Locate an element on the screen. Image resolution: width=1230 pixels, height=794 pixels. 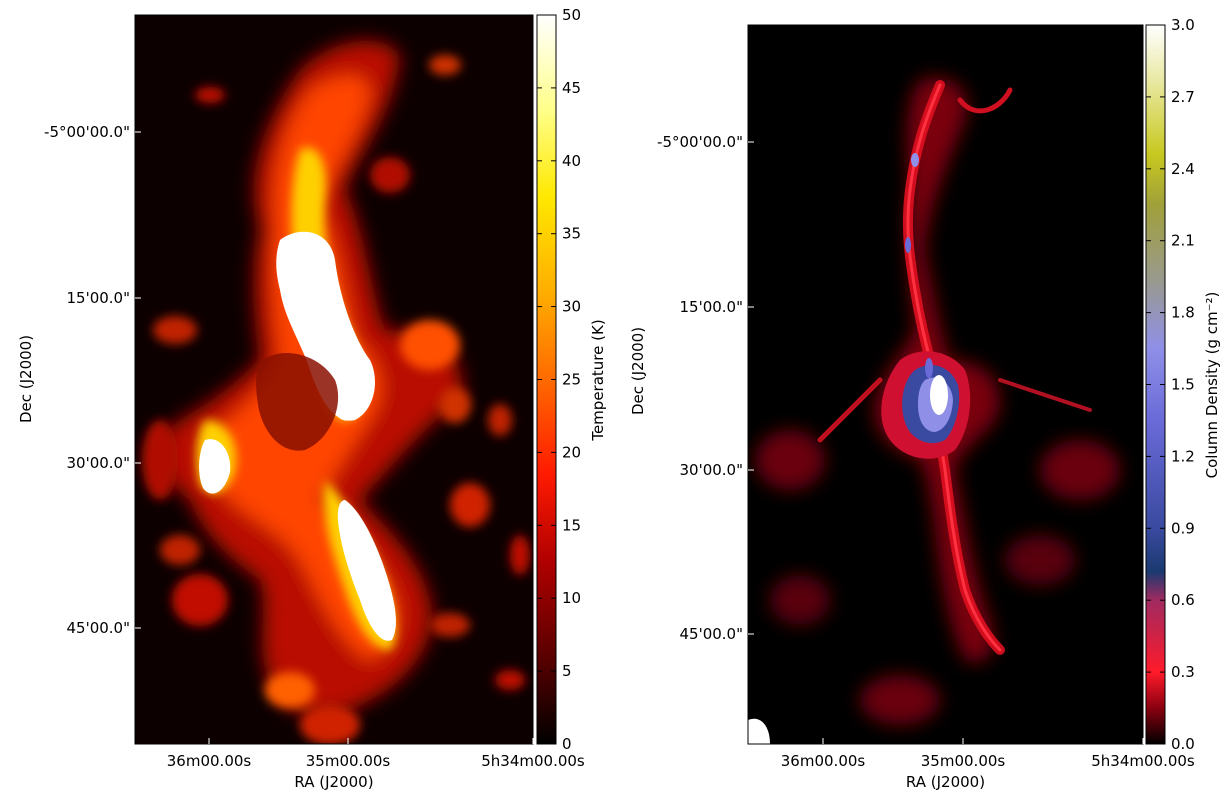
colorbar-tick-label: 45 is located at coordinates (571, 88).